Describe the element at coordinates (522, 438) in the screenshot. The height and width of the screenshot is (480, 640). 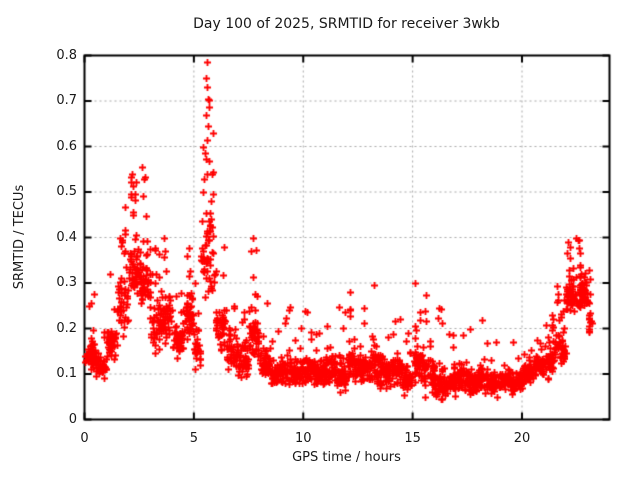
I see `x-tick-label: 20` at that location.